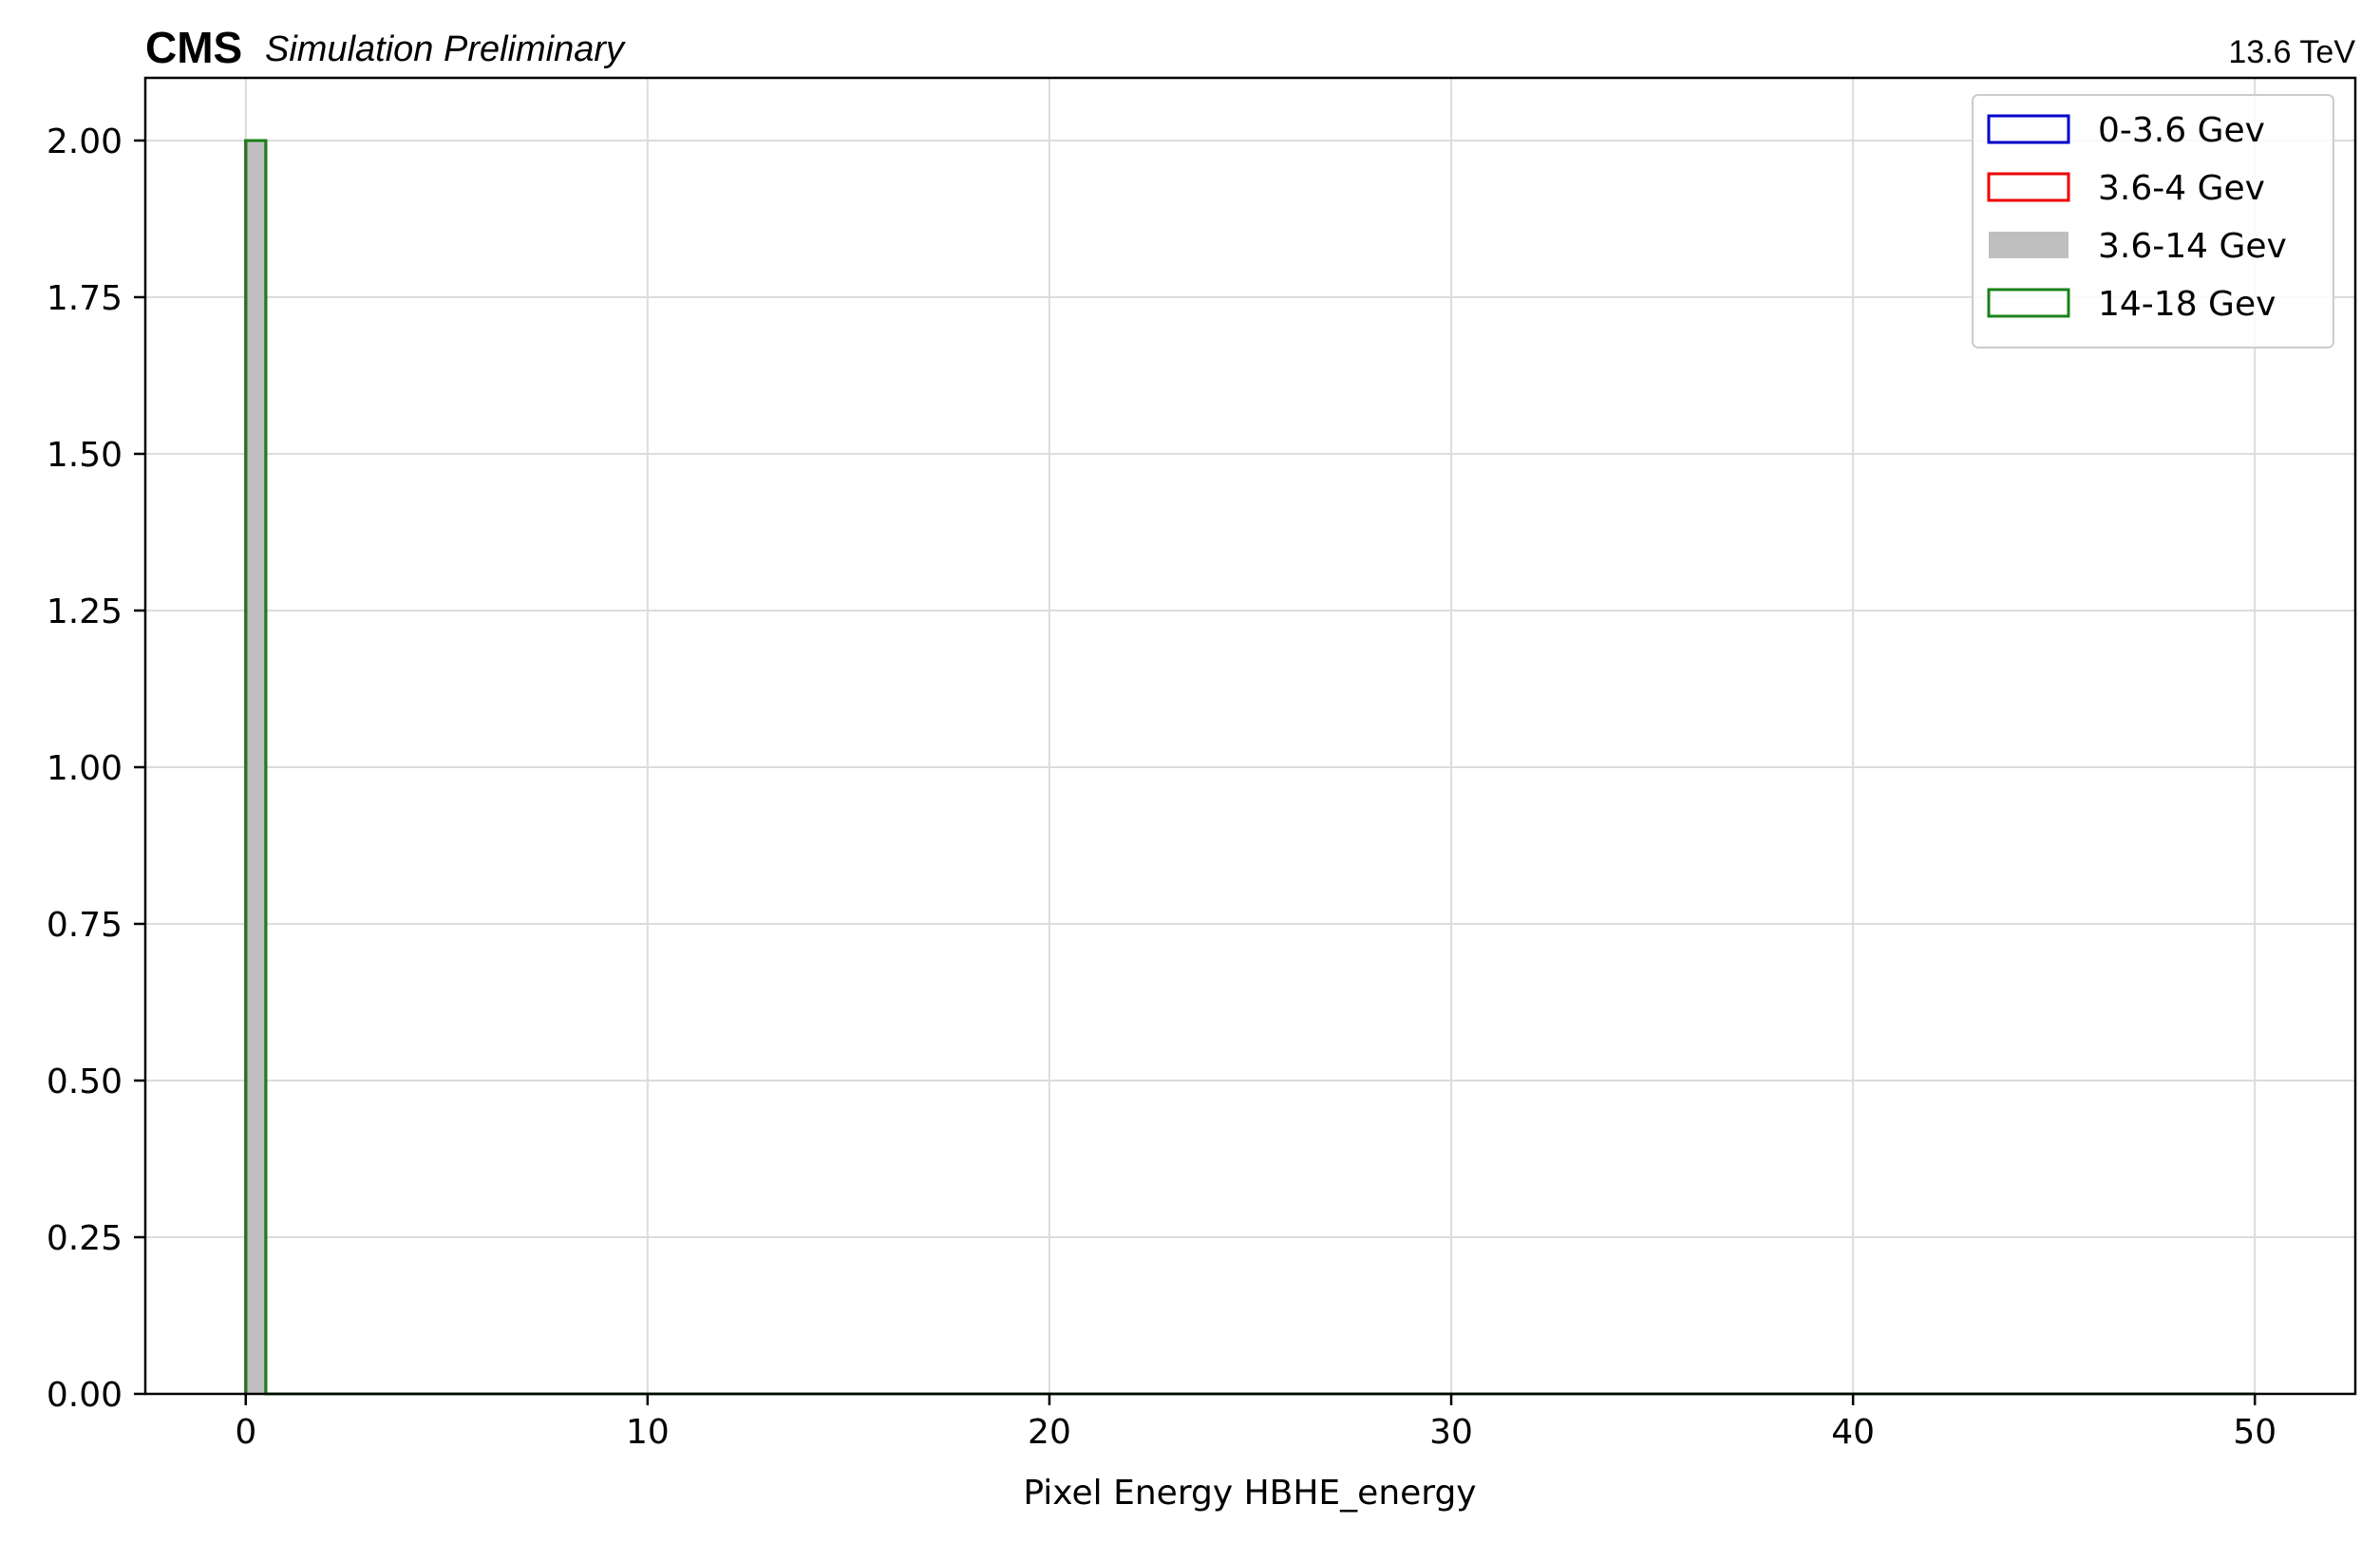 This screenshot has height=1542, width=2380. What do you see at coordinates (2291, 52) in the screenshot?
I see `energy-label: 13.6 TeV` at bounding box center [2291, 52].